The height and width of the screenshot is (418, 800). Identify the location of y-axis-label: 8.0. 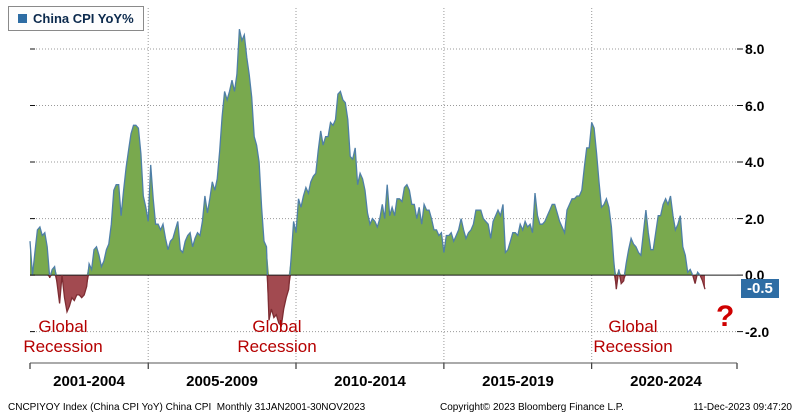
(755, 49).